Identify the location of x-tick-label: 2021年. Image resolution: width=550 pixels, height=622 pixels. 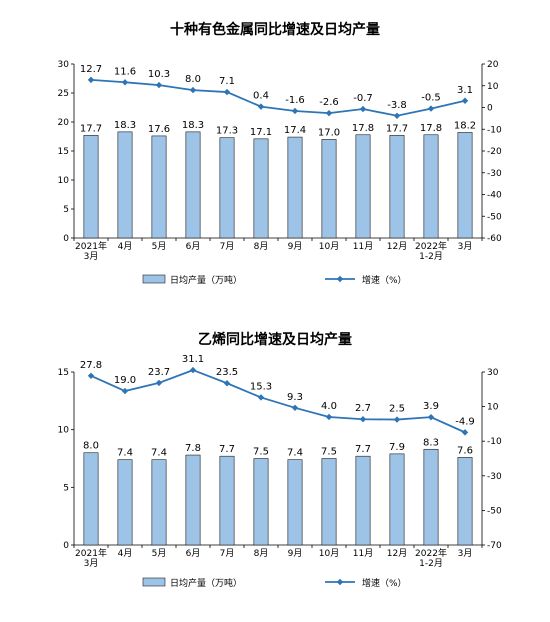
(91, 246).